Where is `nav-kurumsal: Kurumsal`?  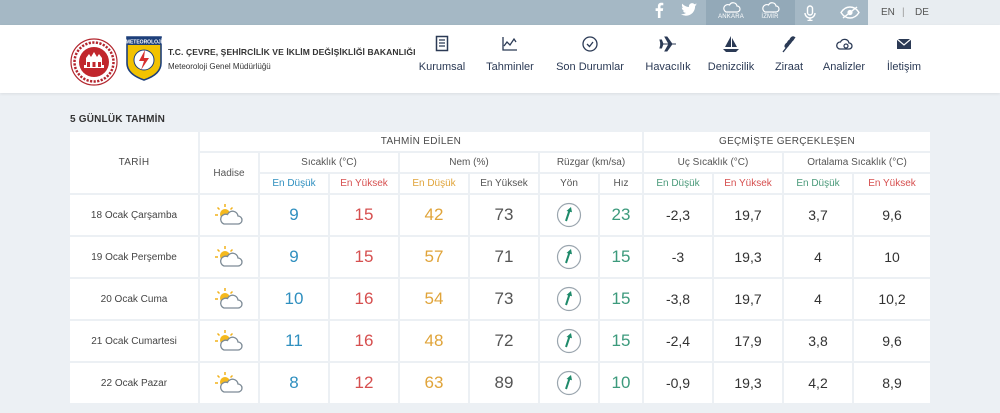 nav-kurumsal: Kurumsal is located at coordinates (442, 54).